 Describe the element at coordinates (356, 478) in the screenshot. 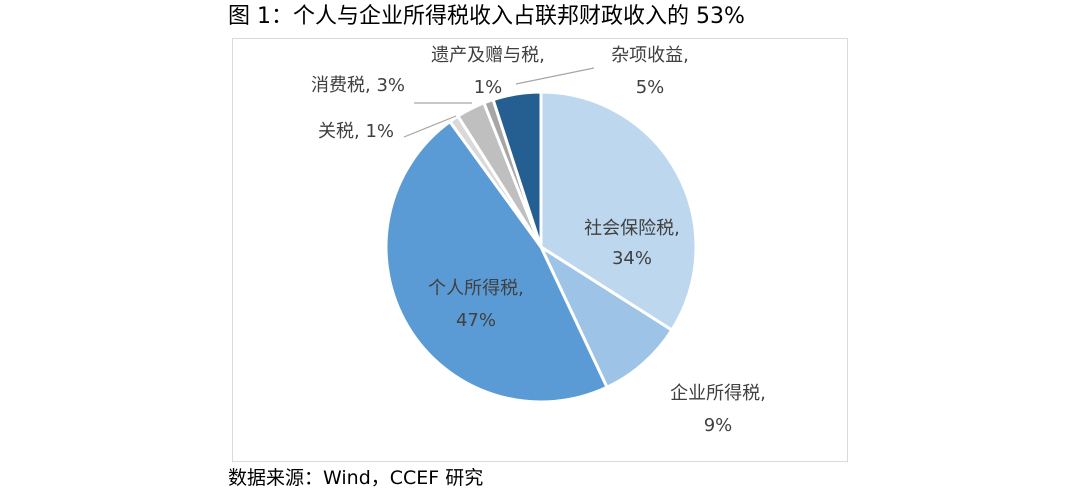

I see `source-note: 数据来源：Wind，CCEF 研究` at that location.